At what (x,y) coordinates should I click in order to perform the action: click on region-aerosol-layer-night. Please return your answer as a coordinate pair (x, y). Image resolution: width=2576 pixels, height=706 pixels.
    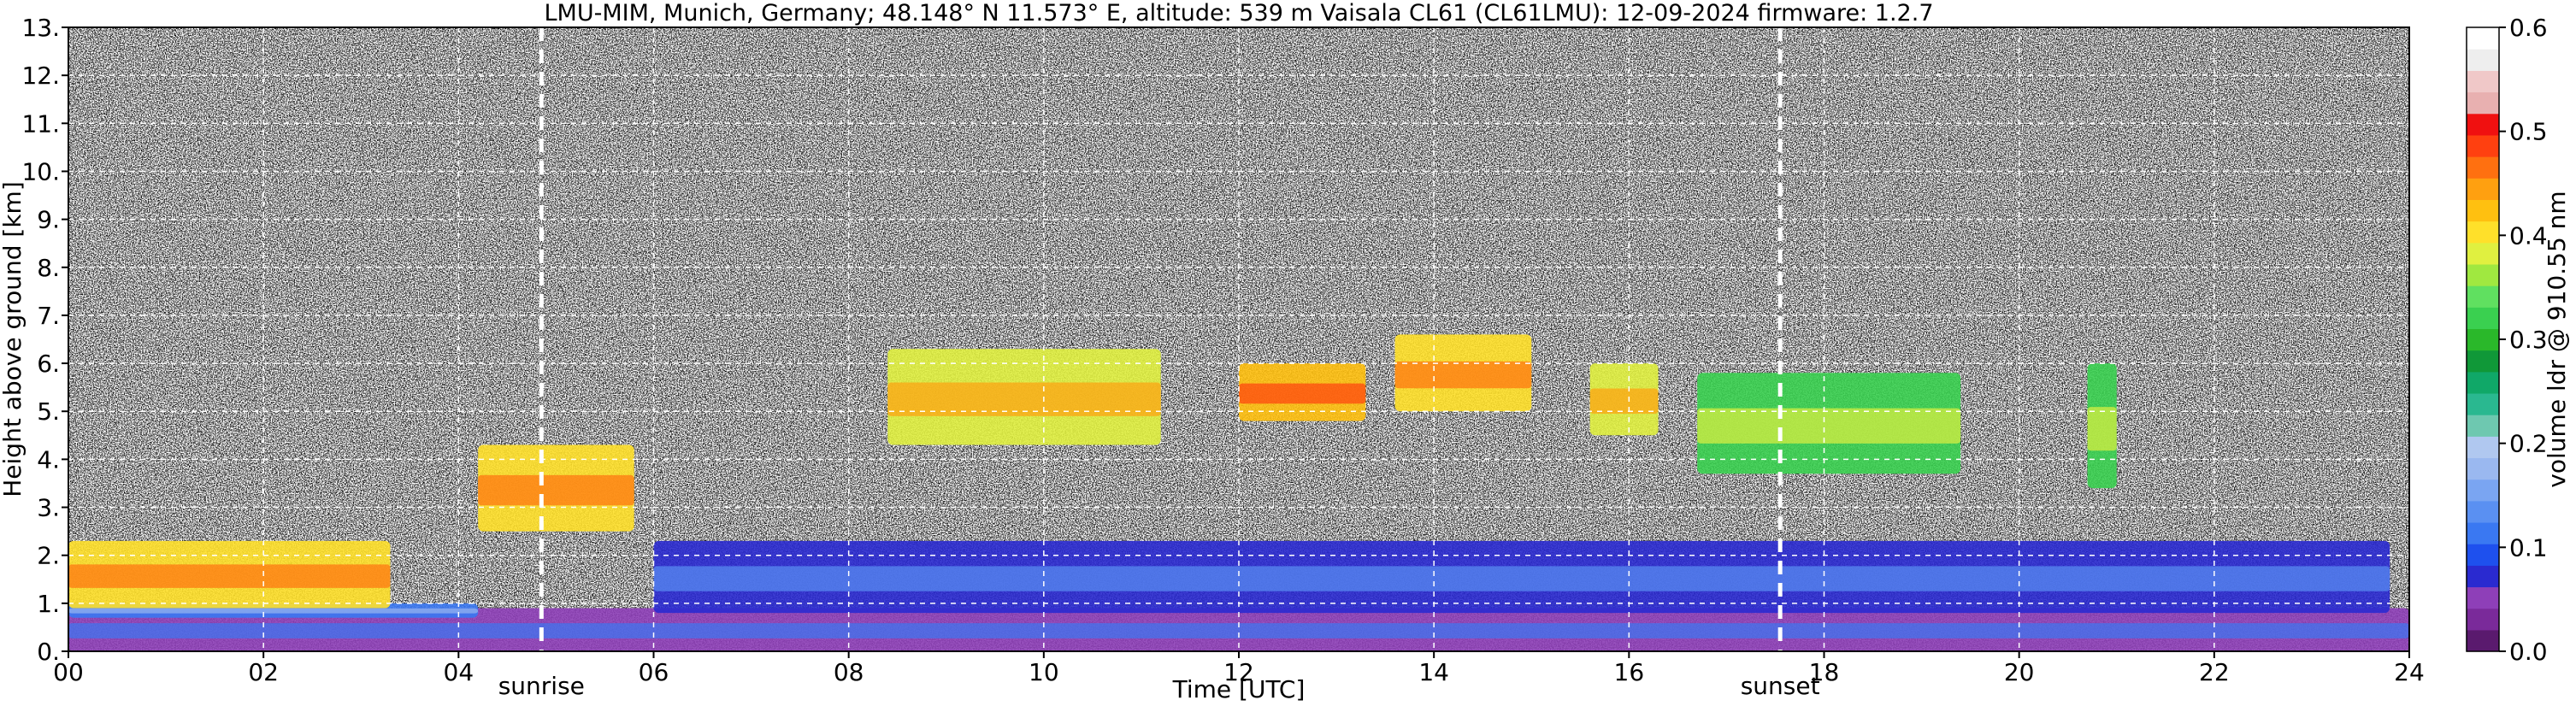
    Looking at the image, I should click on (229, 574).